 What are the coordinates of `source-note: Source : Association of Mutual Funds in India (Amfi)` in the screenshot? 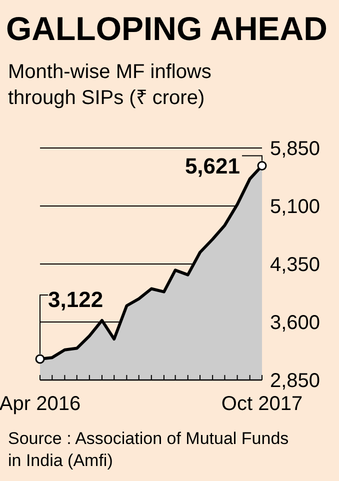 It's located at (148, 449).